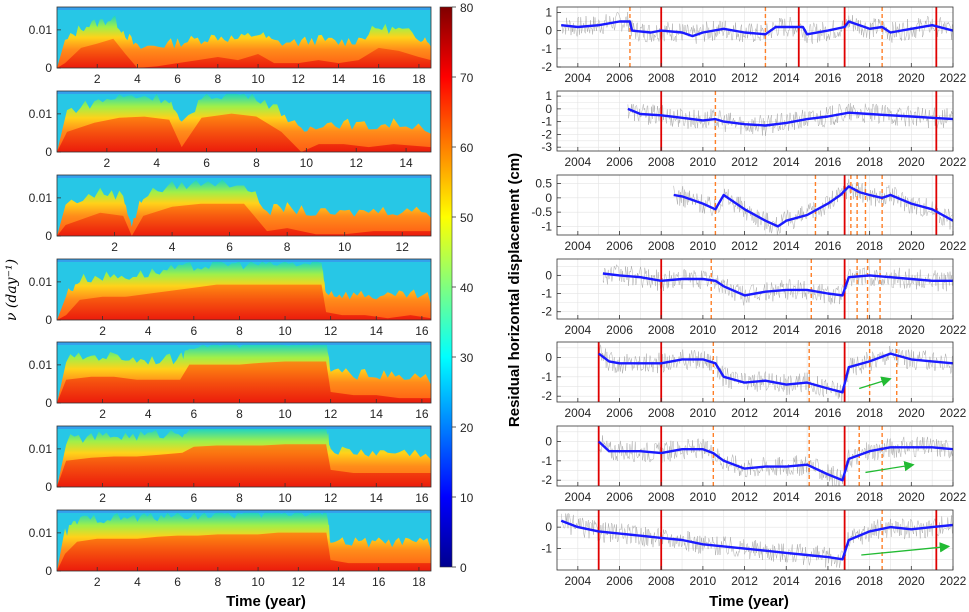 This screenshot has height=612, width=969. What do you see at coordinates (541, 212) in the screenshot?
I see `y-tick-label: -0.5` at bounding box center [541, 212].